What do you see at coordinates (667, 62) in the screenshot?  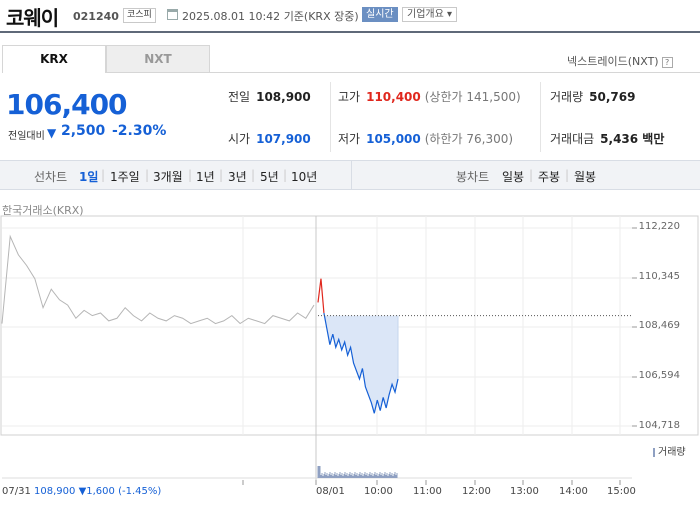 I see `help-icon: ?` at bounding box center [667, 62].